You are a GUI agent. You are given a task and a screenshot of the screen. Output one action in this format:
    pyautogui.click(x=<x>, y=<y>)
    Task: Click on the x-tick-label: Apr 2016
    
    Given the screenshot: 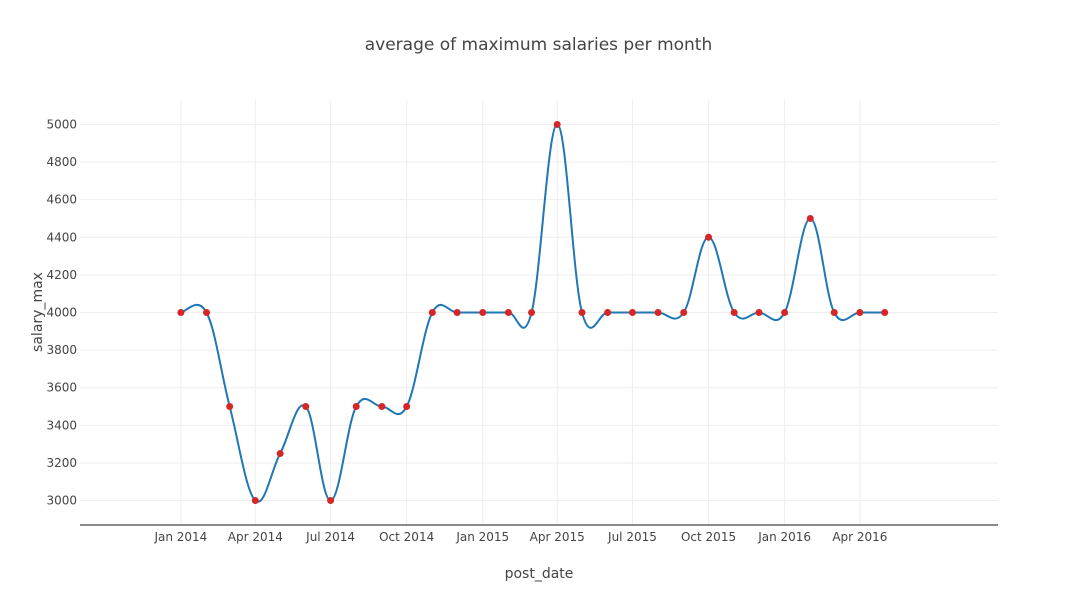 What is the action you would take?
    pyautogui.click(x=859, y=537)
    